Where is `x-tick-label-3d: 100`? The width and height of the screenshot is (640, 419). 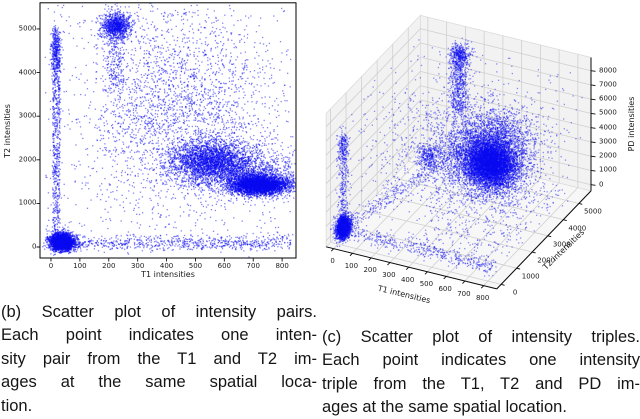 x-tick-label-3d: 100 is located at coordinates (351, 265).